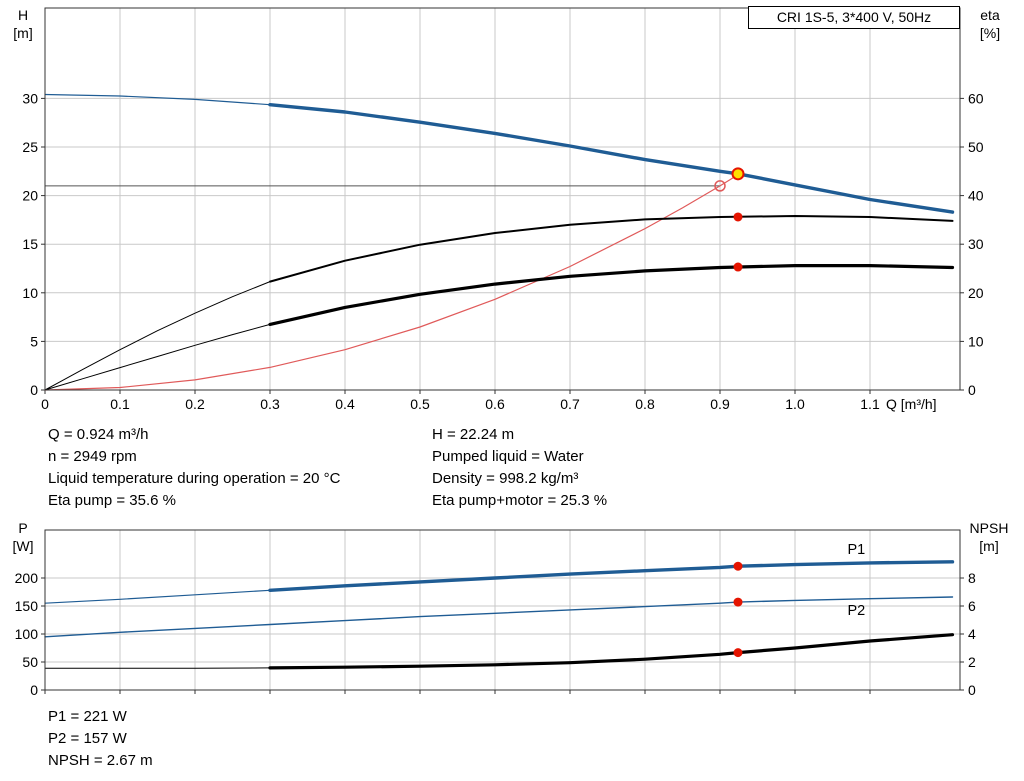 The height and width of the screenshot is (781, 1024). Describe the element at coordinates (157, 357) in the screenshot. I see `eta-pump-motor-curve-low` at that location.